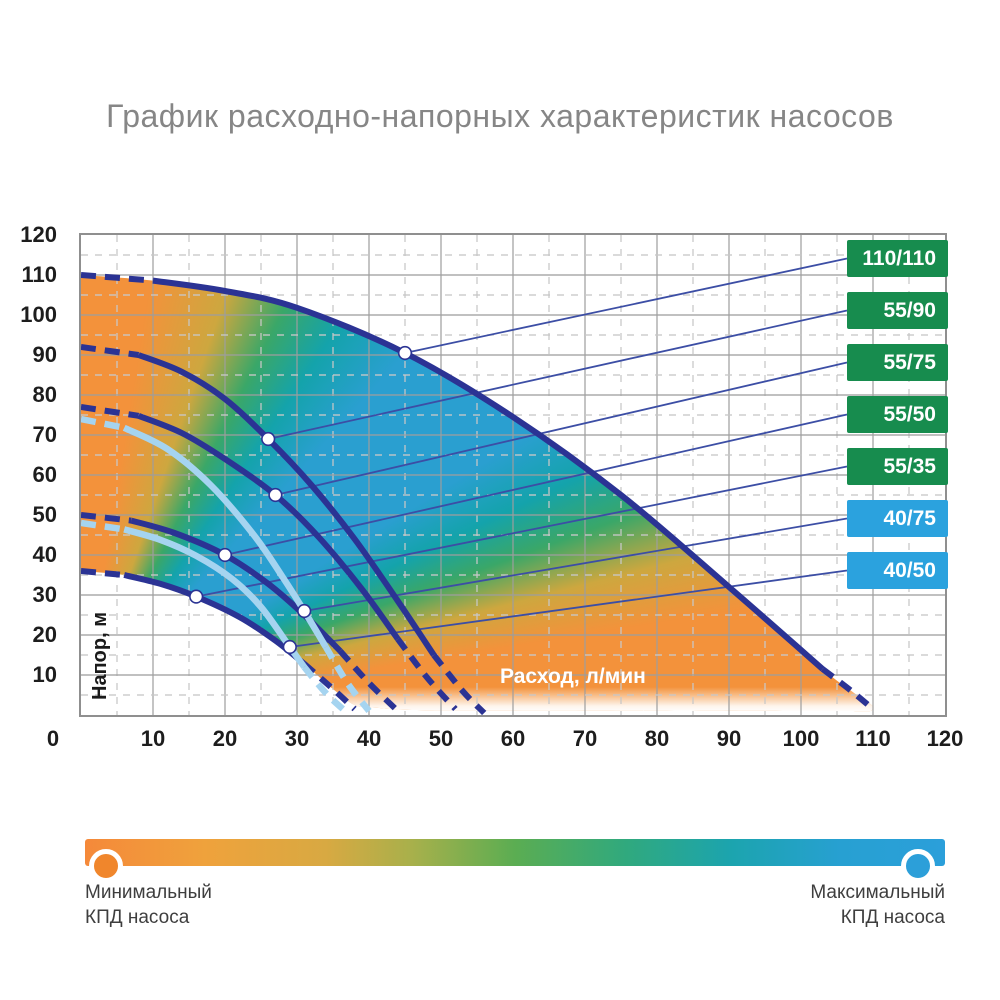 The image size is (1000, 1000). I want to click on pump-badge-55/90: 55/90, so click(897, 310).